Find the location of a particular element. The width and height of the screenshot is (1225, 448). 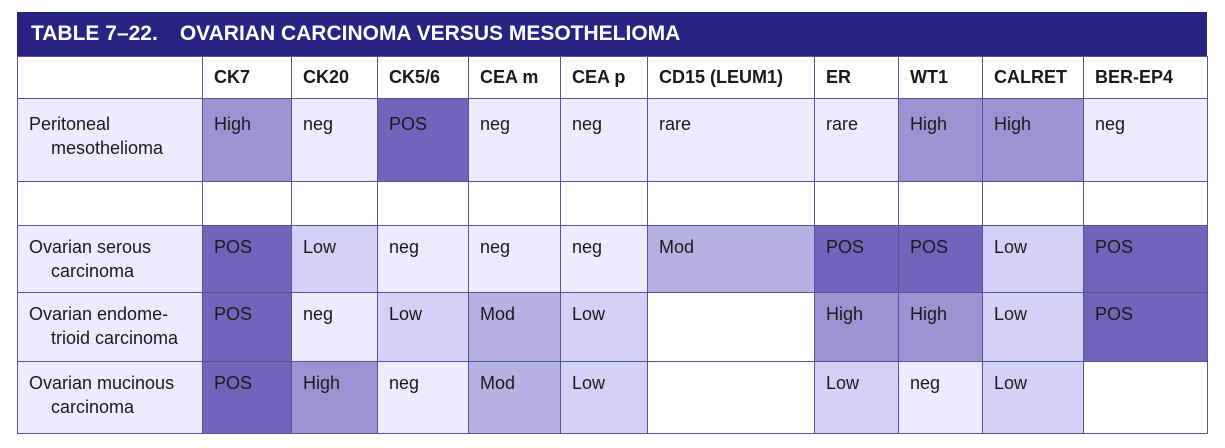

column-header: WT1 is located at coordinates (940, 77).